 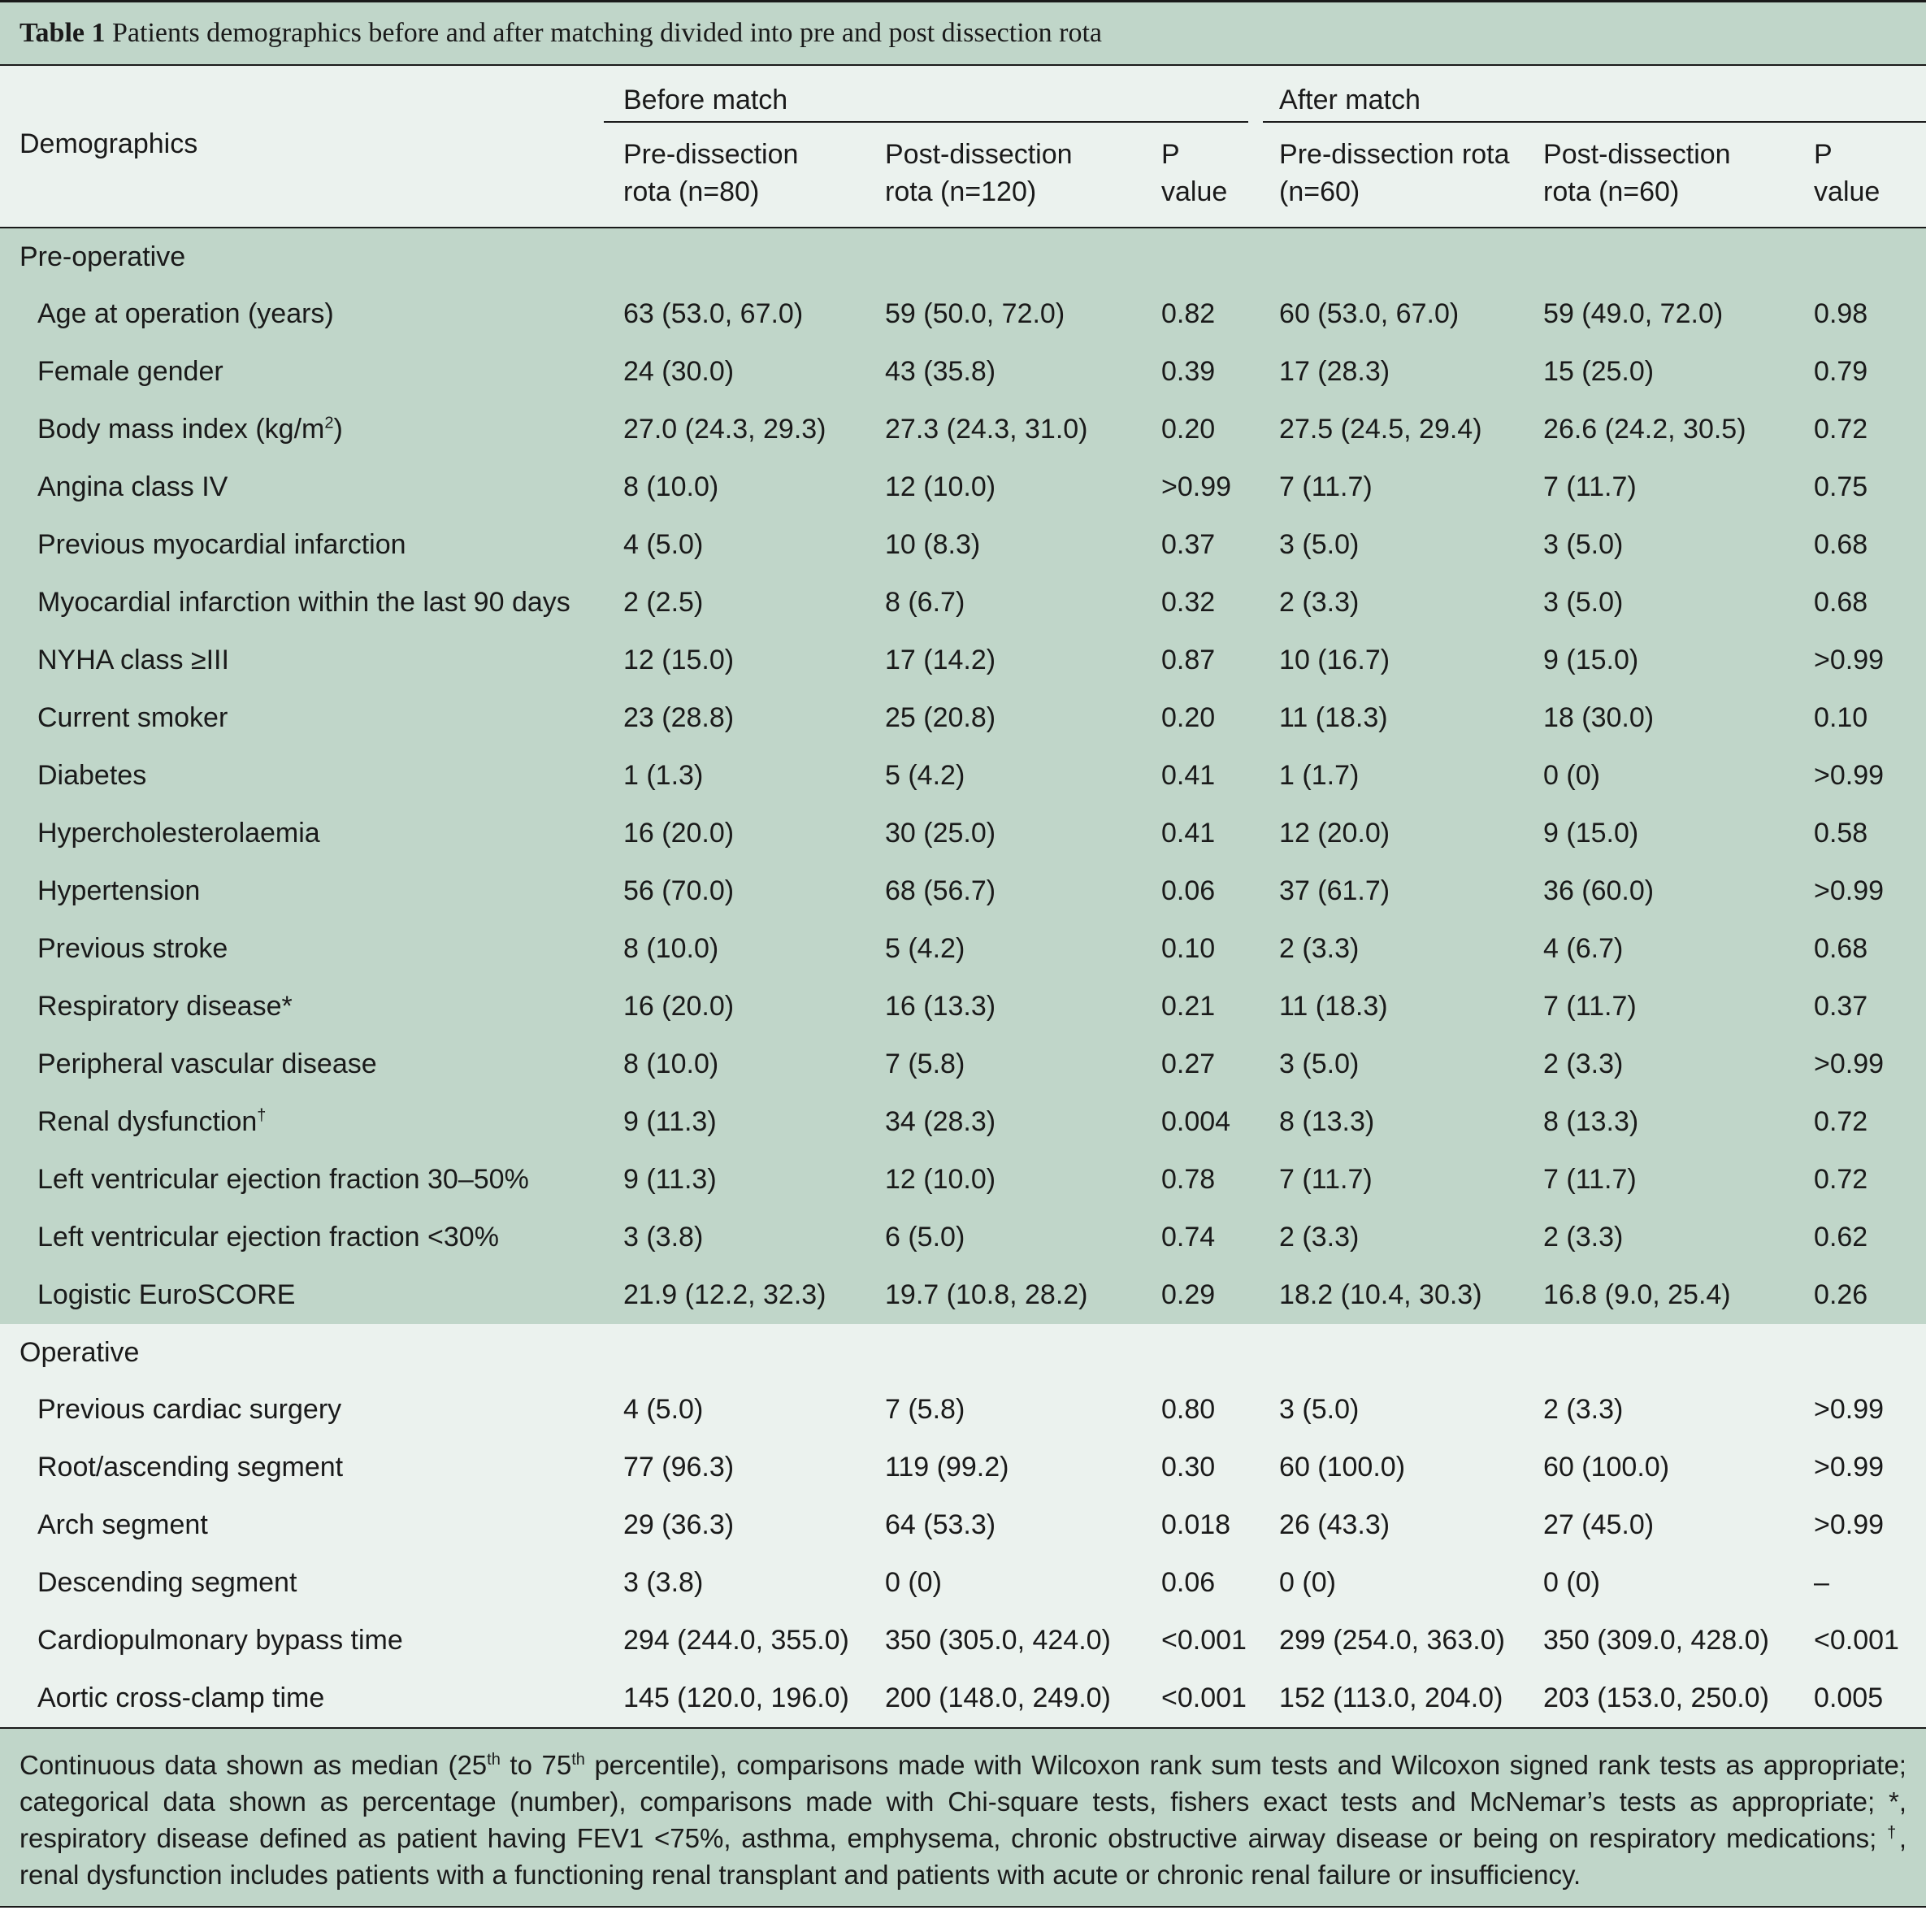 I want to click on cell-value: 299 (254.0, 363.0), so click(x=1393, y=1640).